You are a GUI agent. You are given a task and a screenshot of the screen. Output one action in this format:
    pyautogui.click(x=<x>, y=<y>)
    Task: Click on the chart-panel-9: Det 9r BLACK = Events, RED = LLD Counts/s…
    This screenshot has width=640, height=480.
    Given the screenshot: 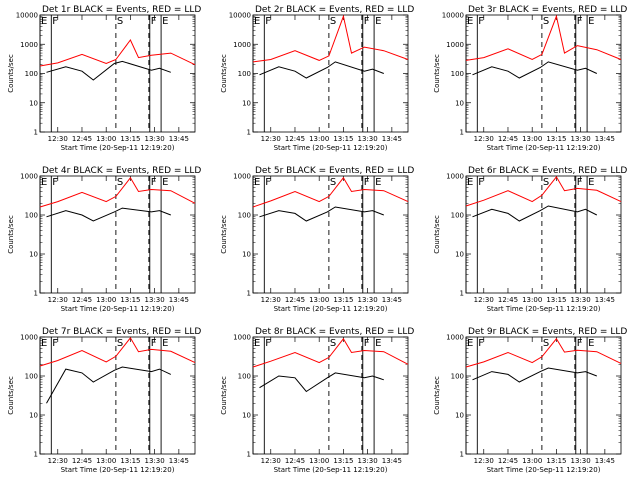 What is the action you would take?
    pyautogui.click(x=530, y=400)
    